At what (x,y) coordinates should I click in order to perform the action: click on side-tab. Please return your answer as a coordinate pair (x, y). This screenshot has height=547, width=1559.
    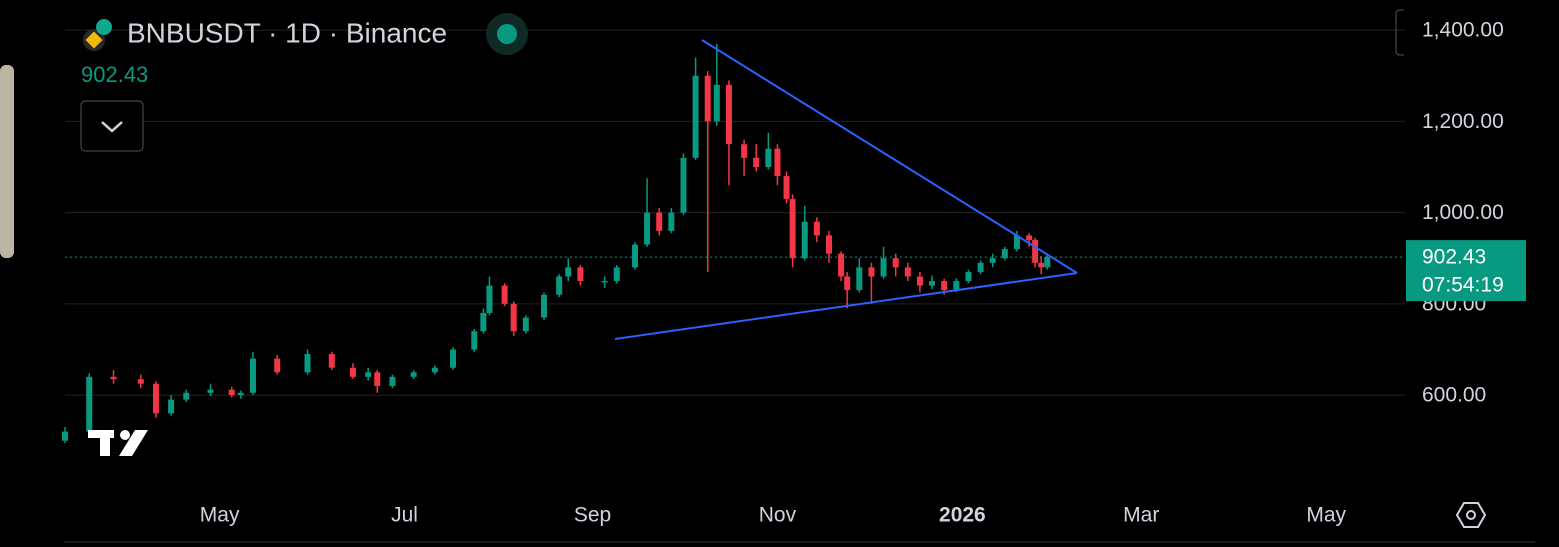
    Looking at the image, I should click on (7, 161).